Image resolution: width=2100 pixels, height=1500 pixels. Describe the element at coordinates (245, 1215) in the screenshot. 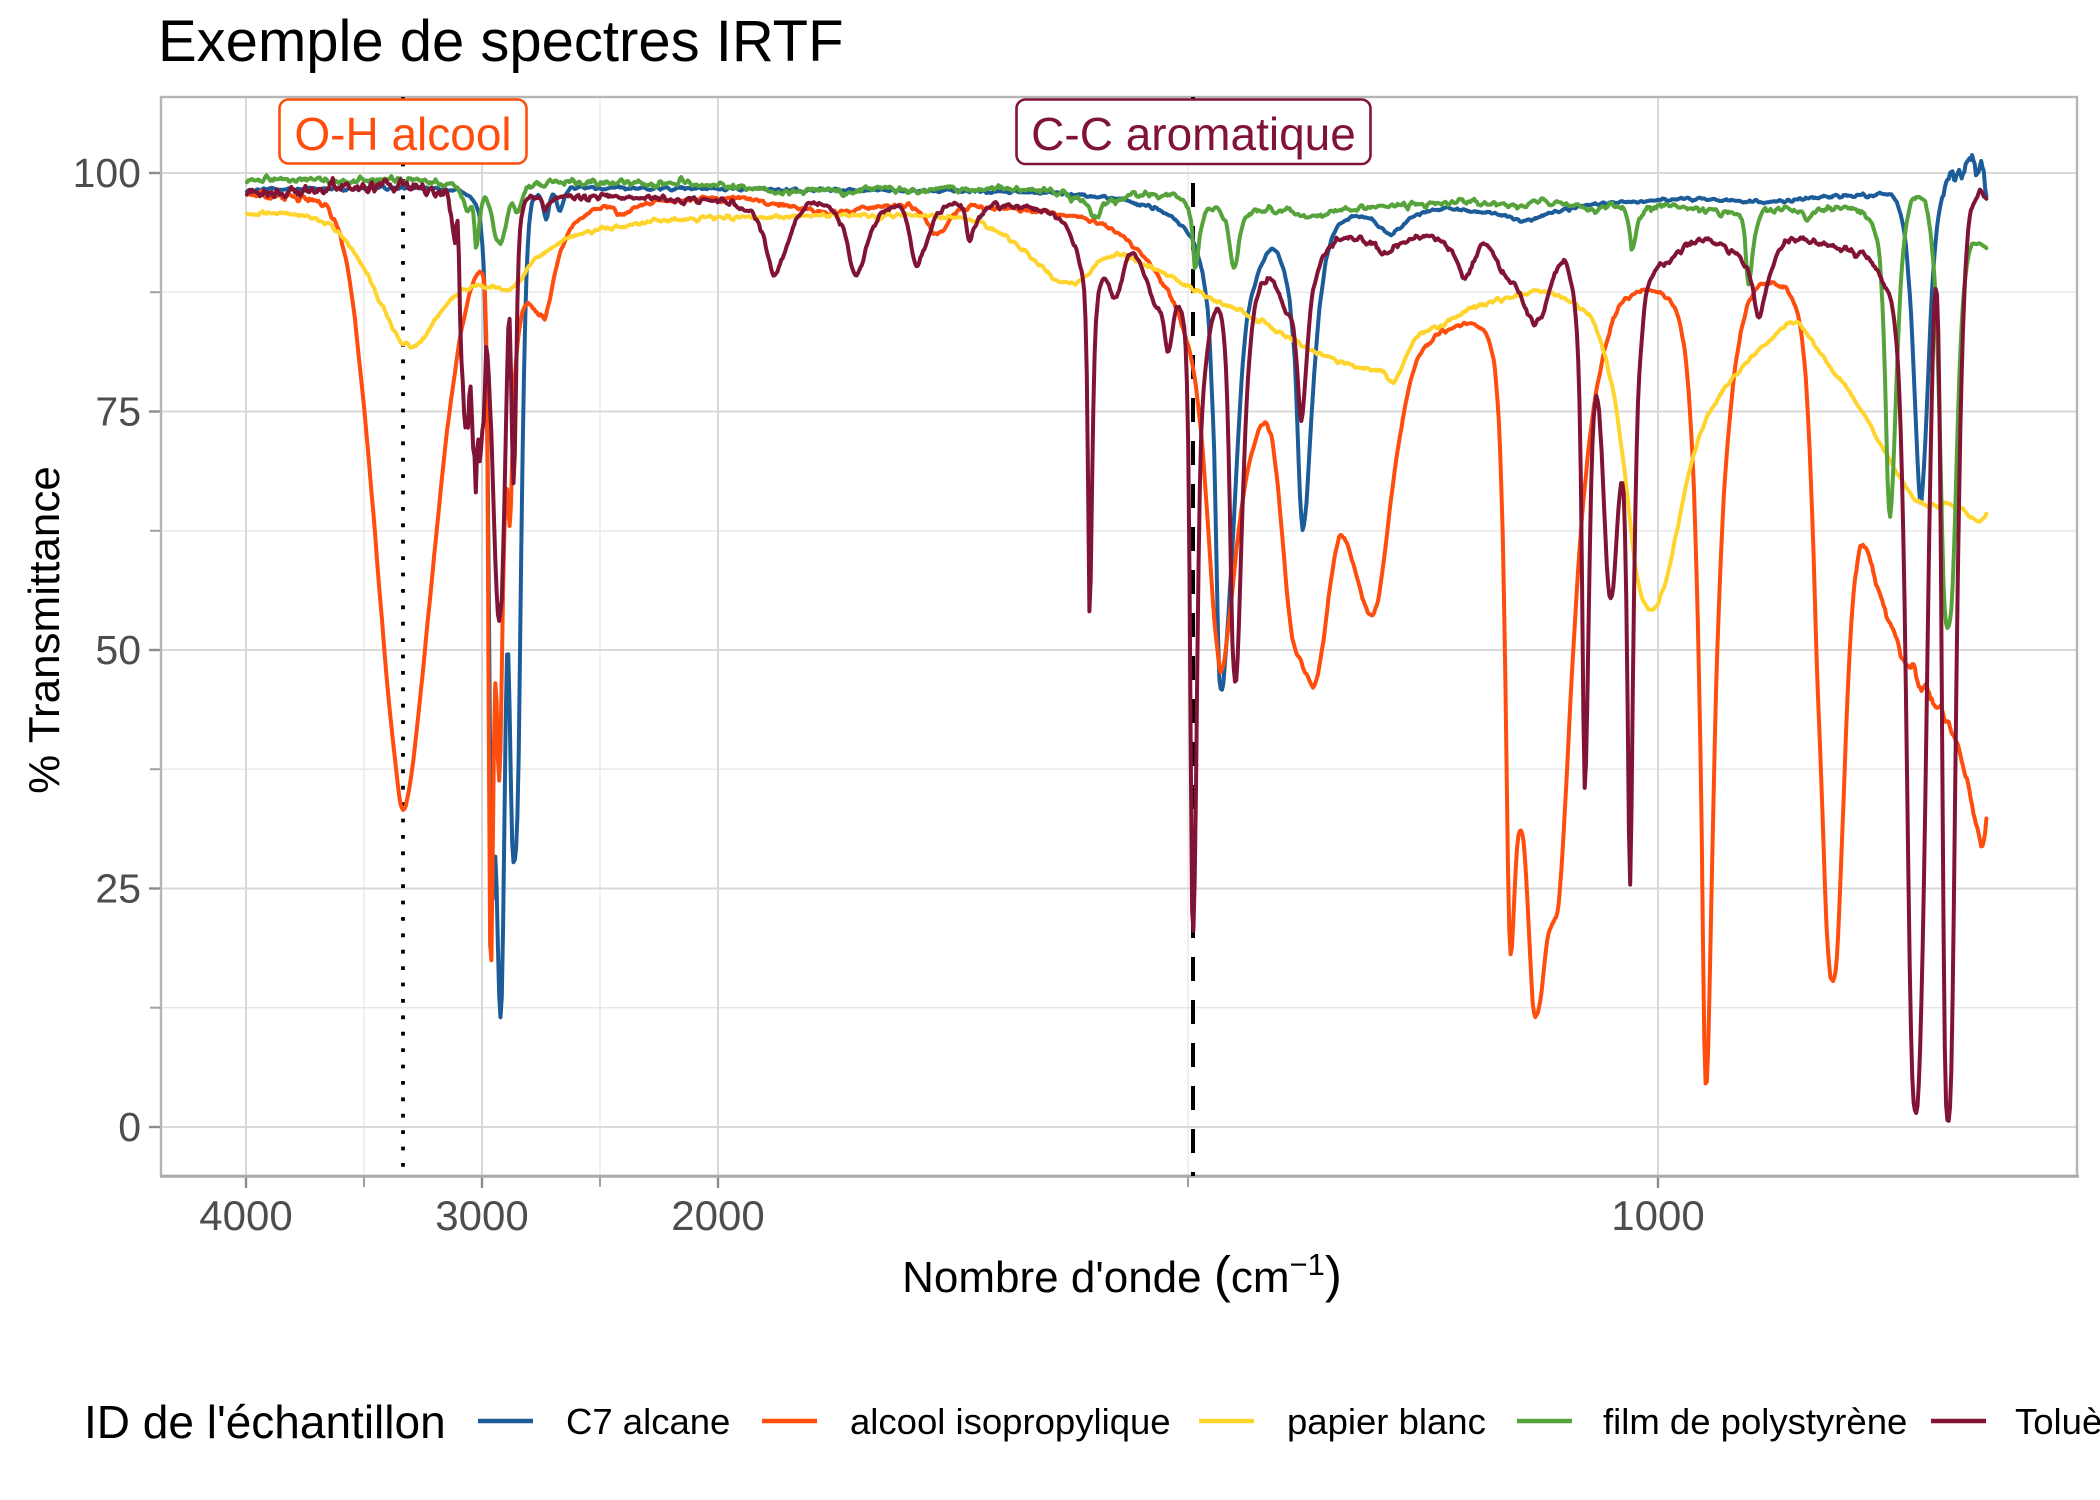

I see `svg-text: 4000` at that location.